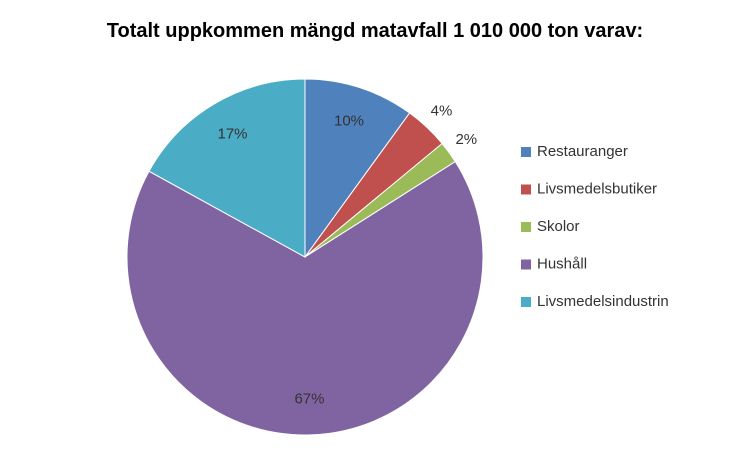 The height and width of the screenshot is (450, 750). Describe the element at coordinates (603, 301) in the screenshot. I see `legend-label: Livsmedelsindustrin` at that location.